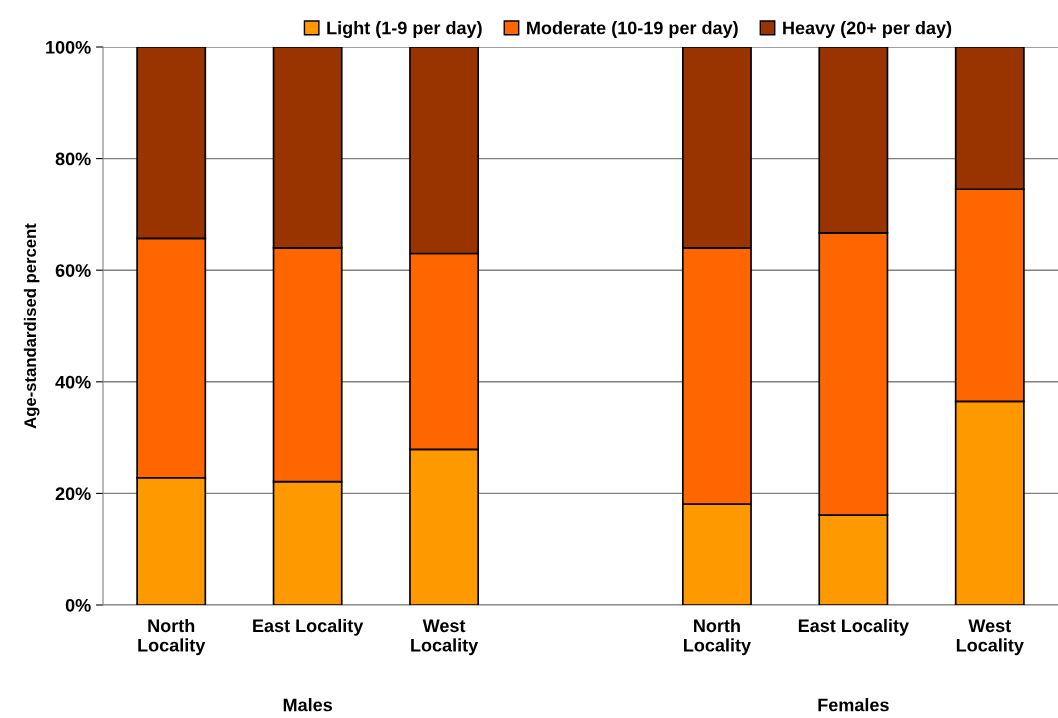 The image size is (1058, 718). I want to click on text: Males, so click(307, 705).